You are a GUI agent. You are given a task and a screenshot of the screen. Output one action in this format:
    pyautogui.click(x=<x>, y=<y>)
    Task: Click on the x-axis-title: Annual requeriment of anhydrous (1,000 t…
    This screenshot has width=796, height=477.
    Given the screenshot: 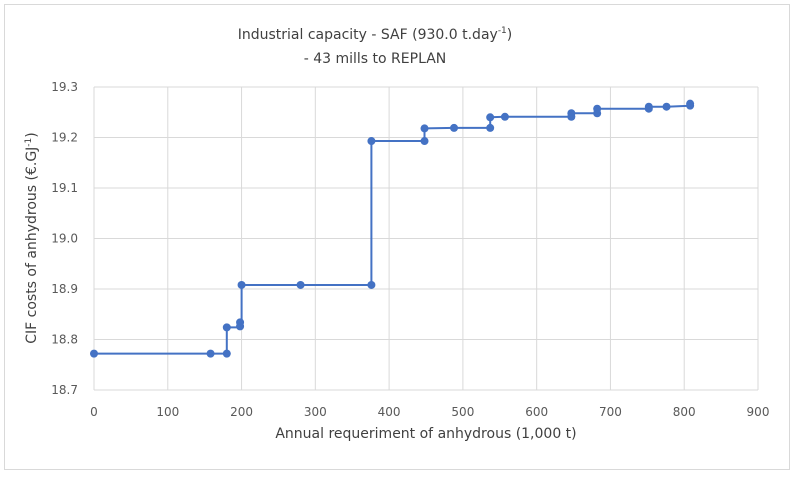 What is the action you would take?
    pyautogui.click(x=425, y=434)
    